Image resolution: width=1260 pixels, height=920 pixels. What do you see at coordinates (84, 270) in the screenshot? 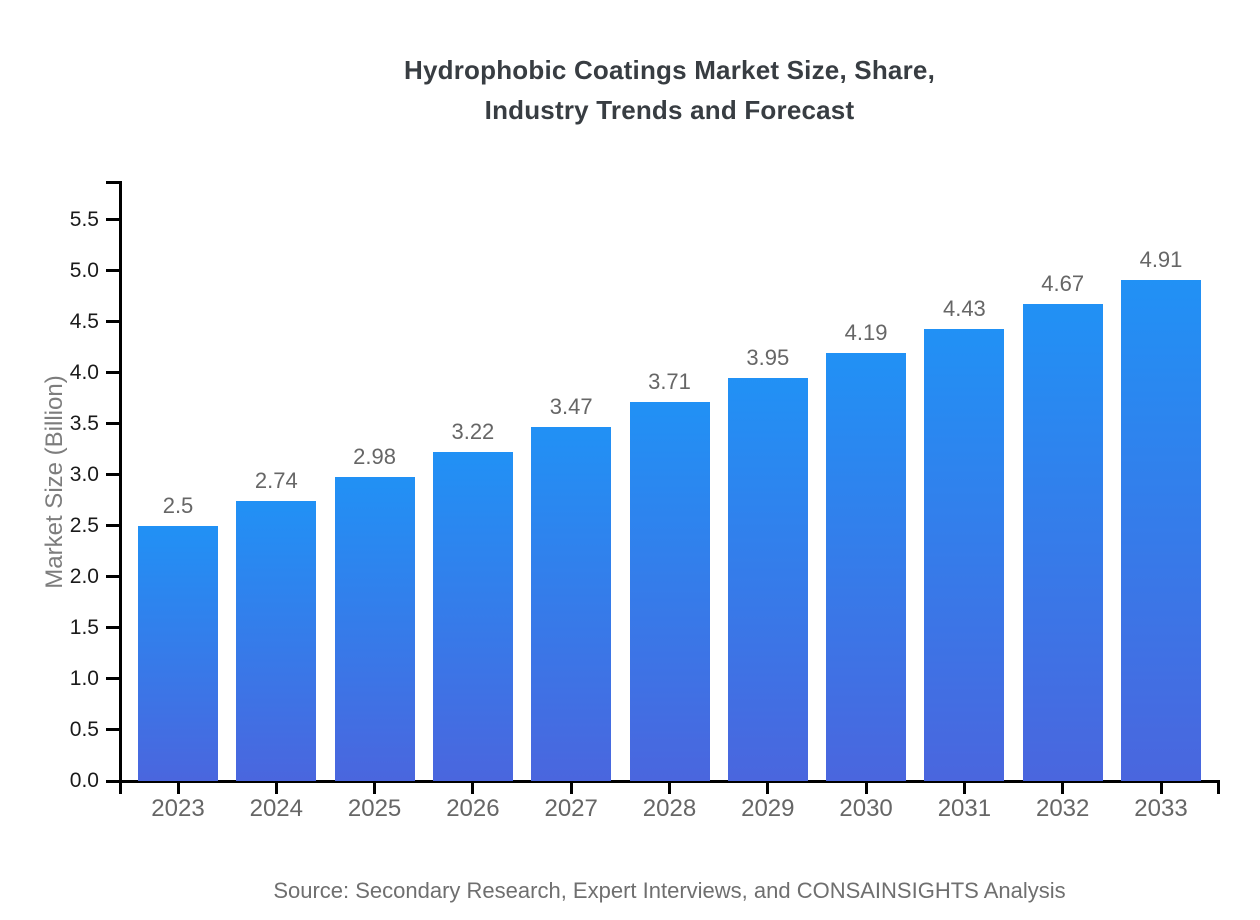
I see `y-tick-label: 5.0` at bounding box center [84, 270].